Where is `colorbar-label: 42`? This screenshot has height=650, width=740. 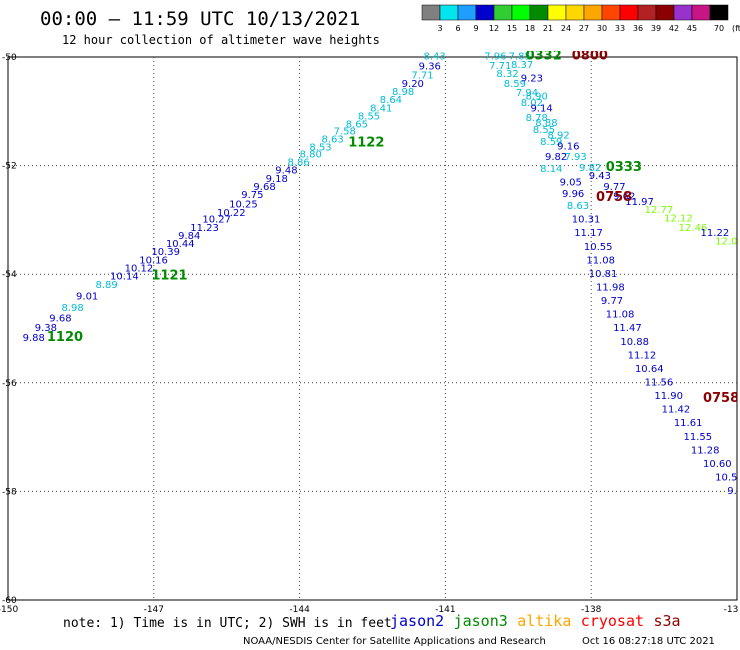
colorbar-label: 42 is located at coordinates (674, 28).